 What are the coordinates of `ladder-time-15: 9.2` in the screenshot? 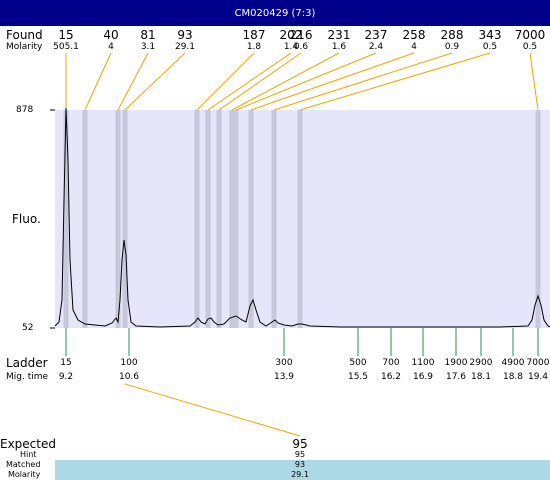 It's located at (66, 377).